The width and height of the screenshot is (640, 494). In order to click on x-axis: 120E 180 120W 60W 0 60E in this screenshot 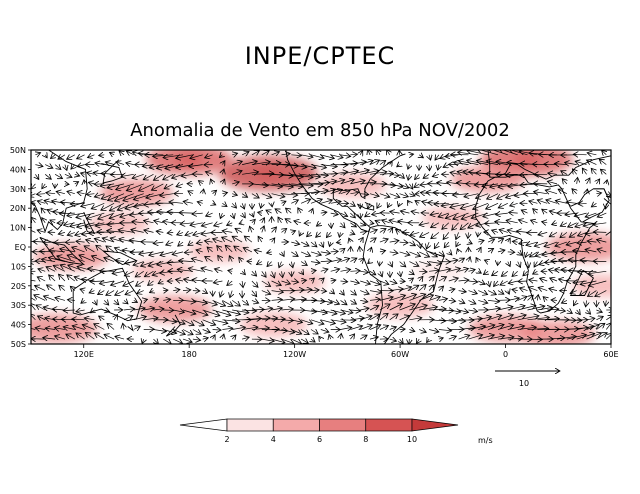, I will do `click(346, 351)`.